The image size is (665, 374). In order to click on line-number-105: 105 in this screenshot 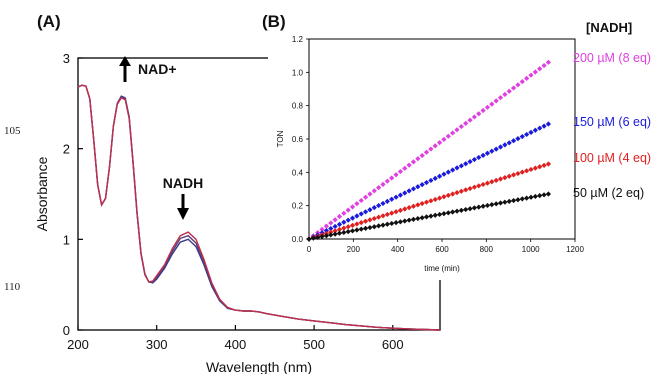, I will do `click(12, 131)`.